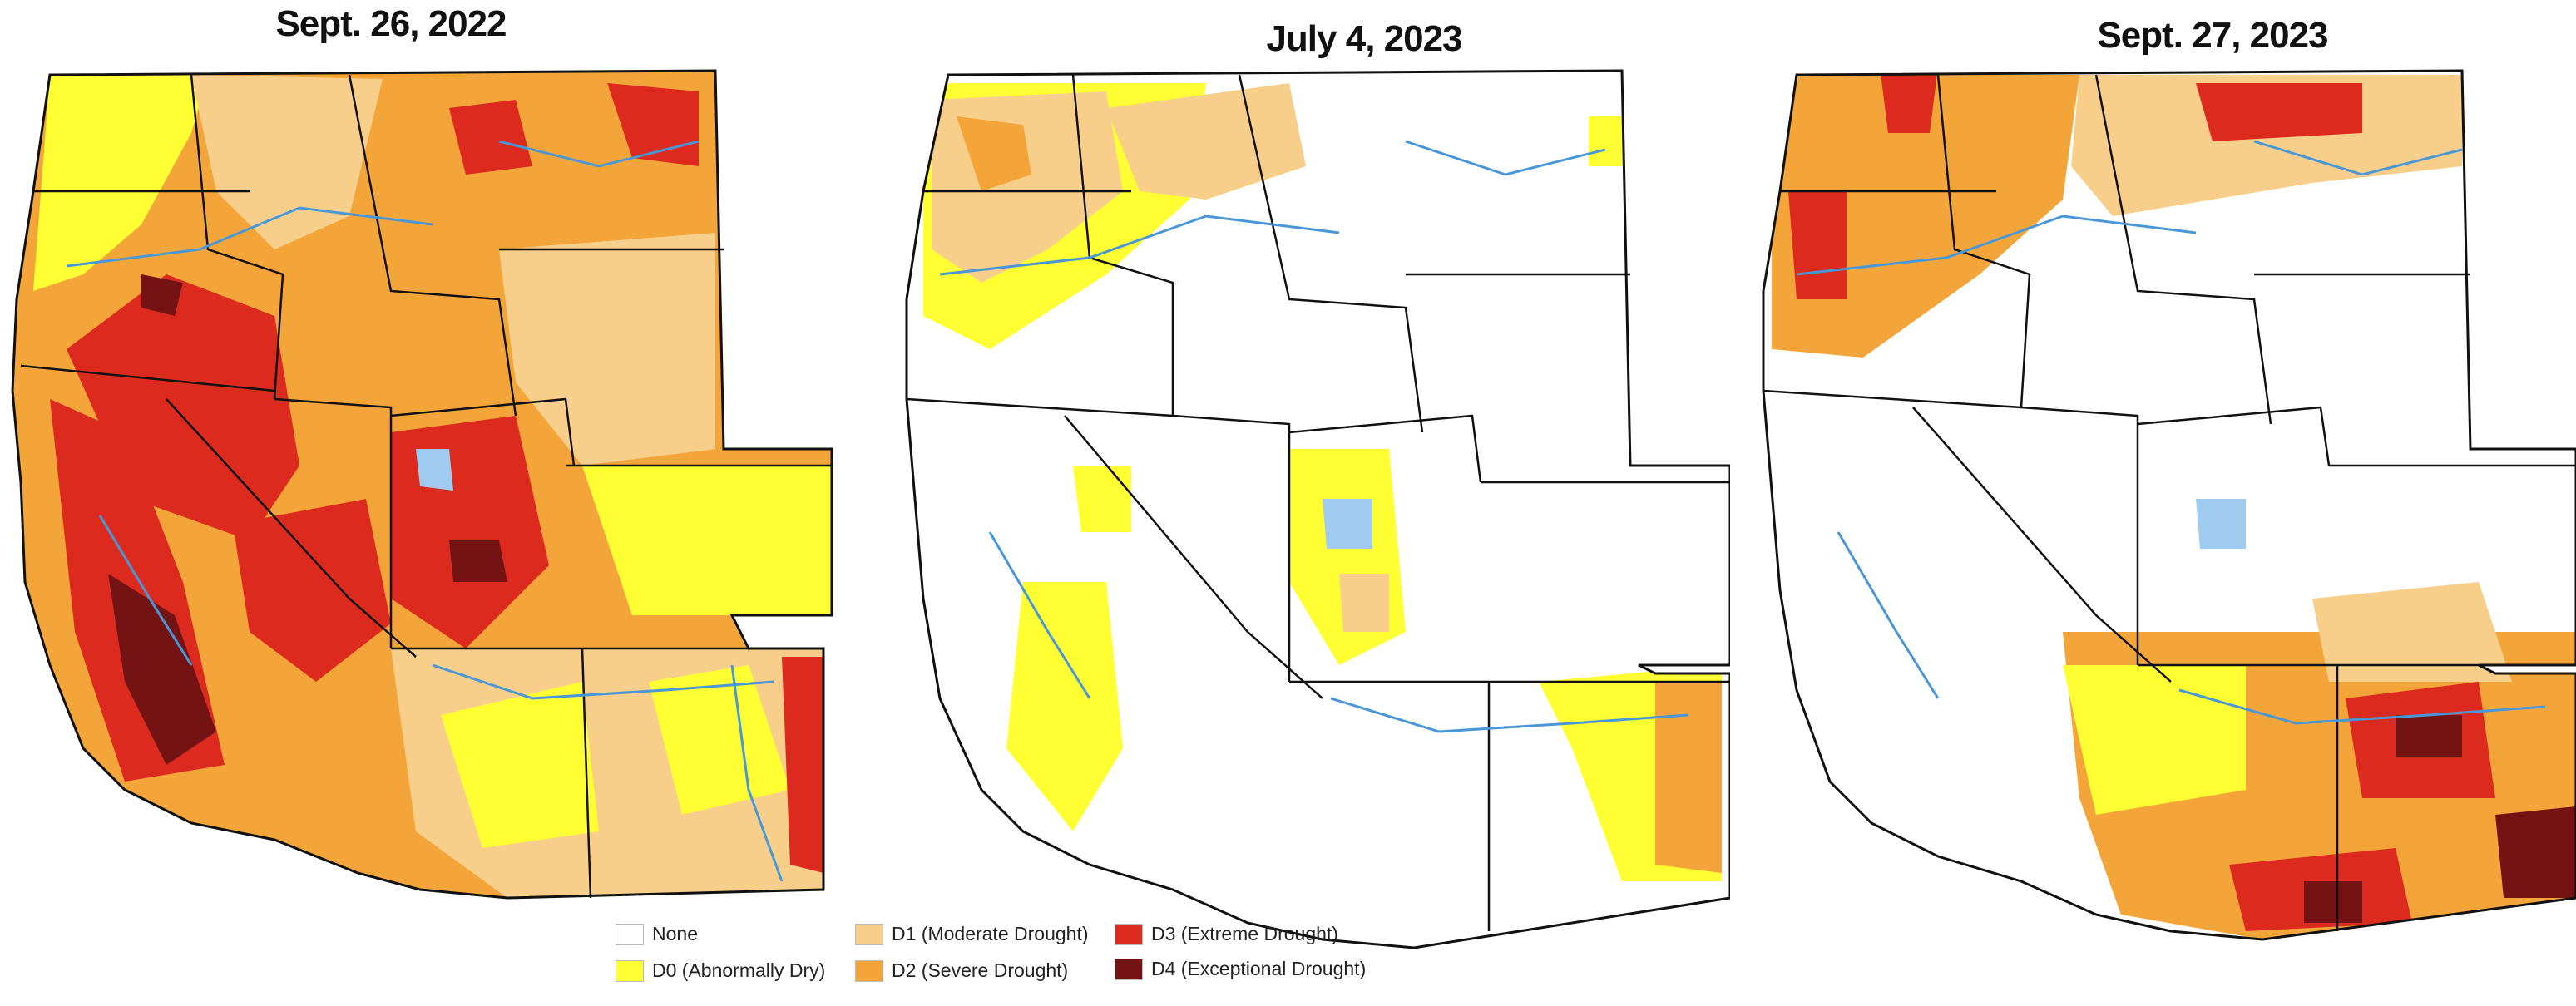 The width and height of the screenshot is (2576, 1006). What do you see at coordinates (2412, 632) in the screenshot?
I see `d1-area-newmexico-north` at bounding box center [2412, 632].